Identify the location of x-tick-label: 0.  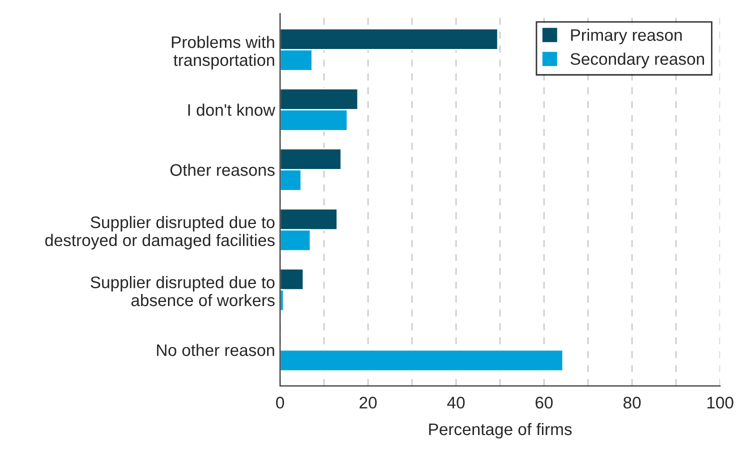
(280, 402).